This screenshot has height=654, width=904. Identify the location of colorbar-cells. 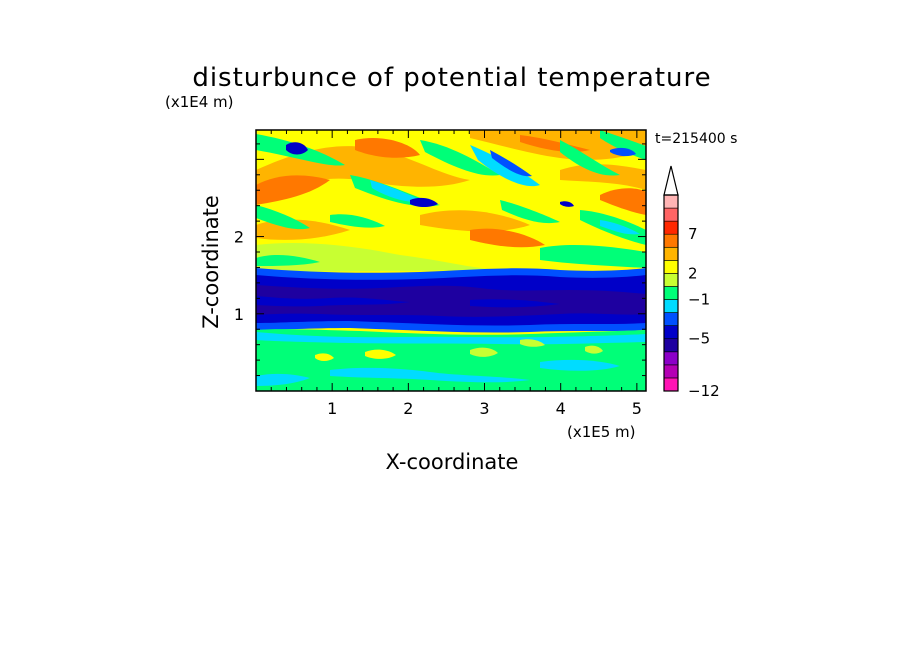
(671, 293).